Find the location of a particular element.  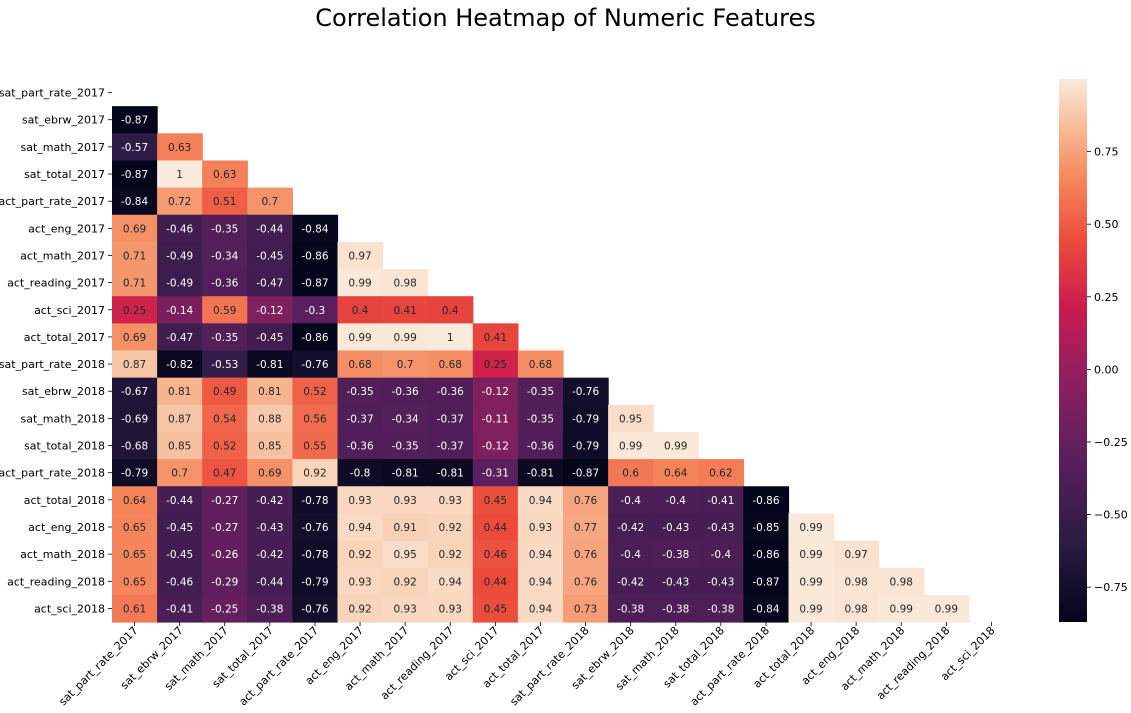

heatmap-cell: -0.49 is located at coordinates (180, 283).